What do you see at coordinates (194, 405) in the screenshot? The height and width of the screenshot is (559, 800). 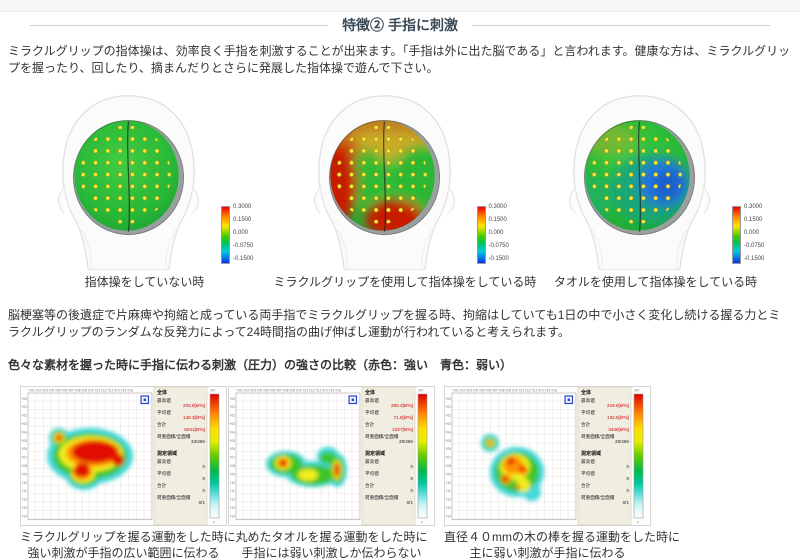 I see `svg-text: 203.8[kPa]` at bounding box center [194, 405].